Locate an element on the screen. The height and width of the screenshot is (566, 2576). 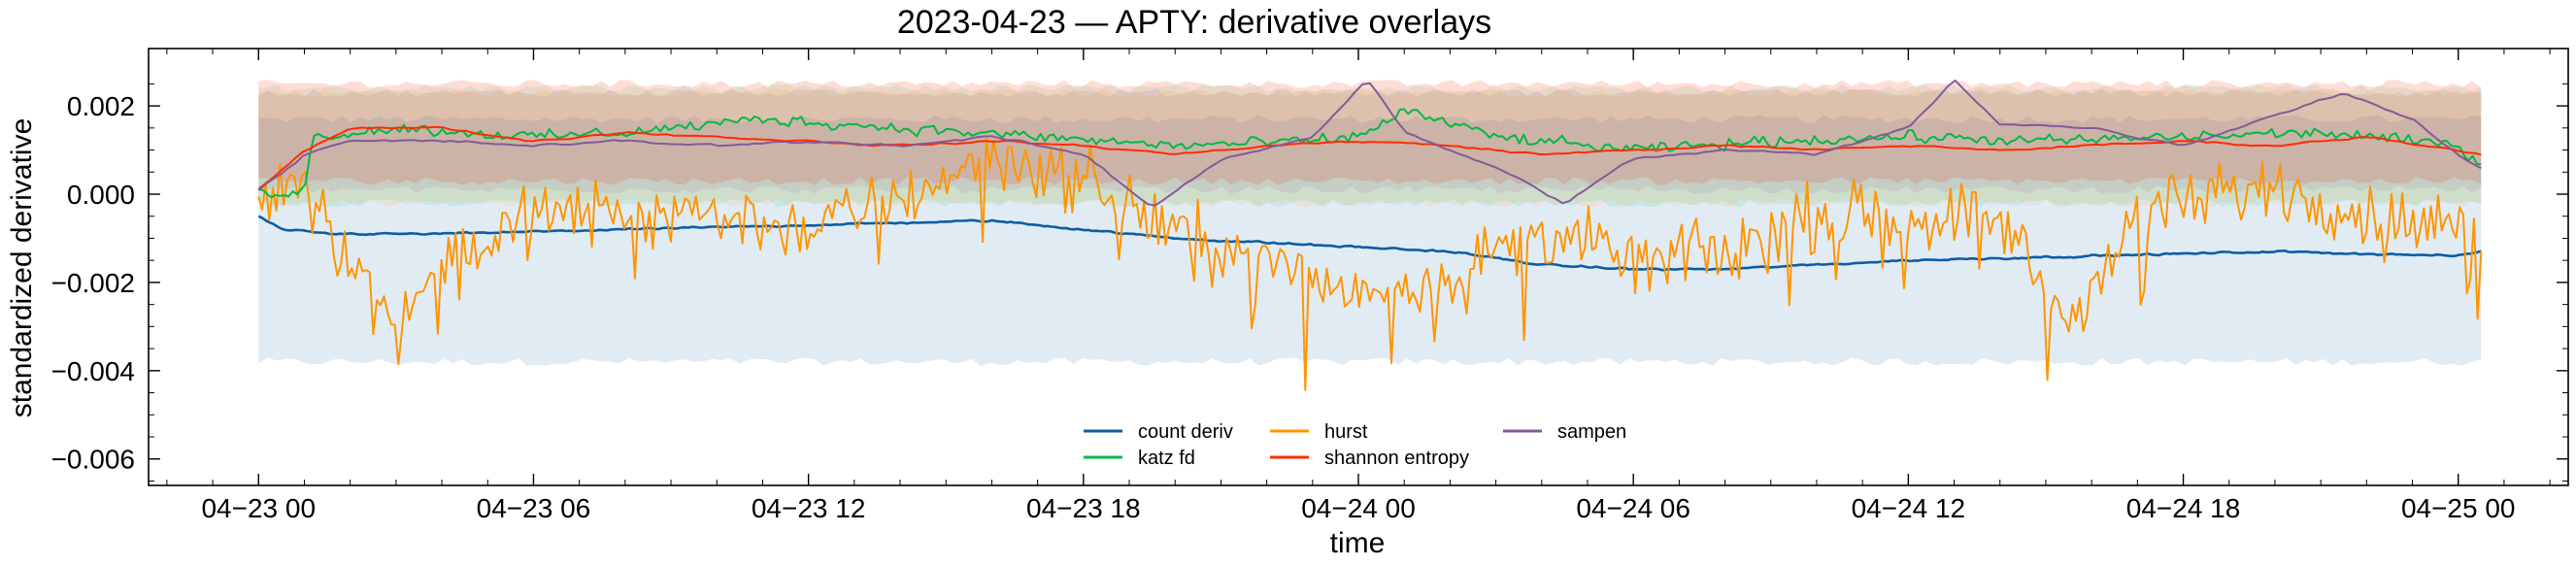
y-tick-label: 0.002 is located at coordinates (101, 106).